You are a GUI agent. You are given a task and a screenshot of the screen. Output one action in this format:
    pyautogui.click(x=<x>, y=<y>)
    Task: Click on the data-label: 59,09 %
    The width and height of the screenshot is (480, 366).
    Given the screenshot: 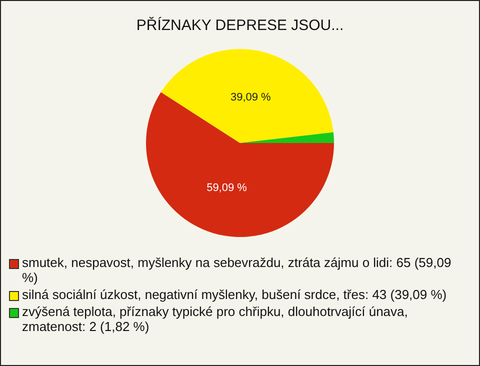 What is the action you would take?
    pyautogui.click(x=227, y=188)
    